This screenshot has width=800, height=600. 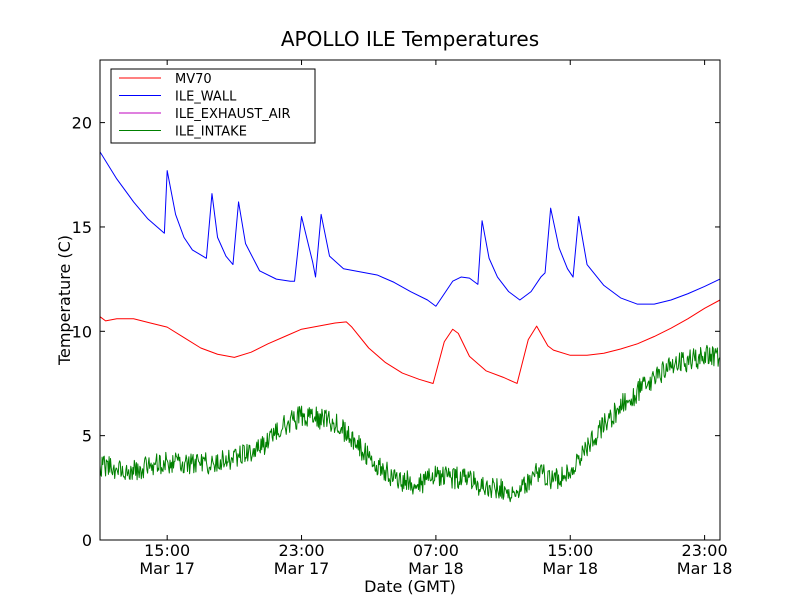 I want to click on x-axis-label: Date (GMT), so click(x=410, y=586).